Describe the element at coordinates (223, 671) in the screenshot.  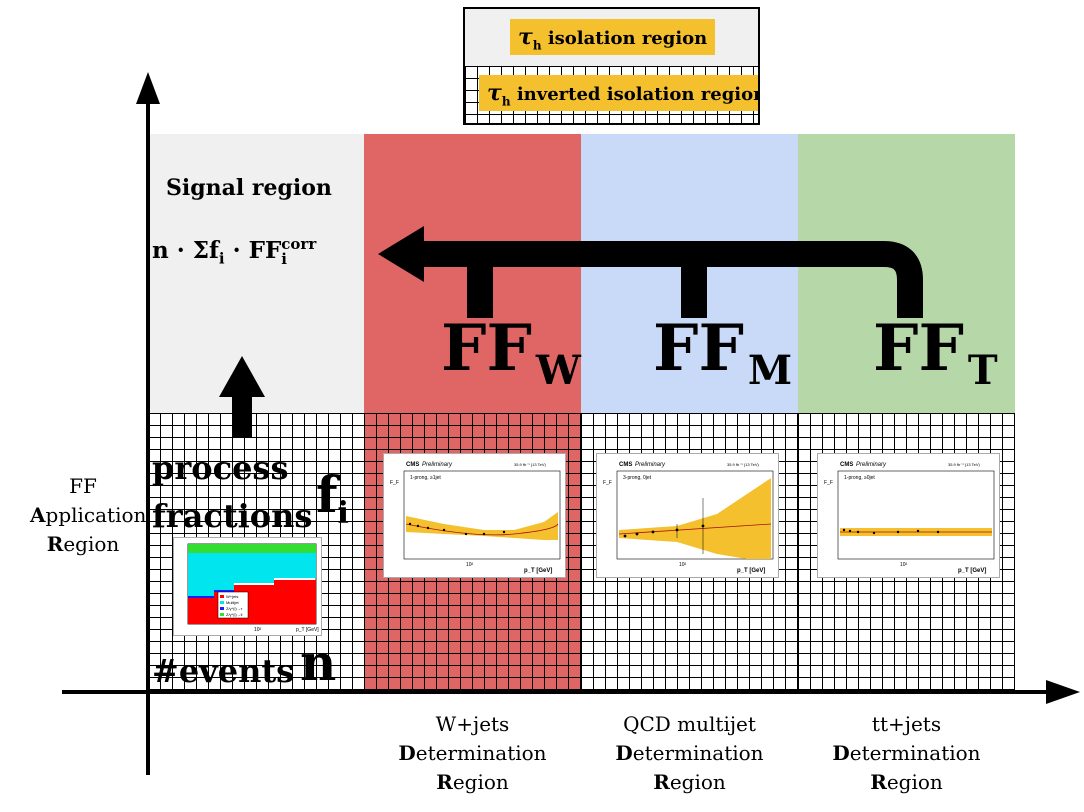
I see `events-label: #events` at that location.